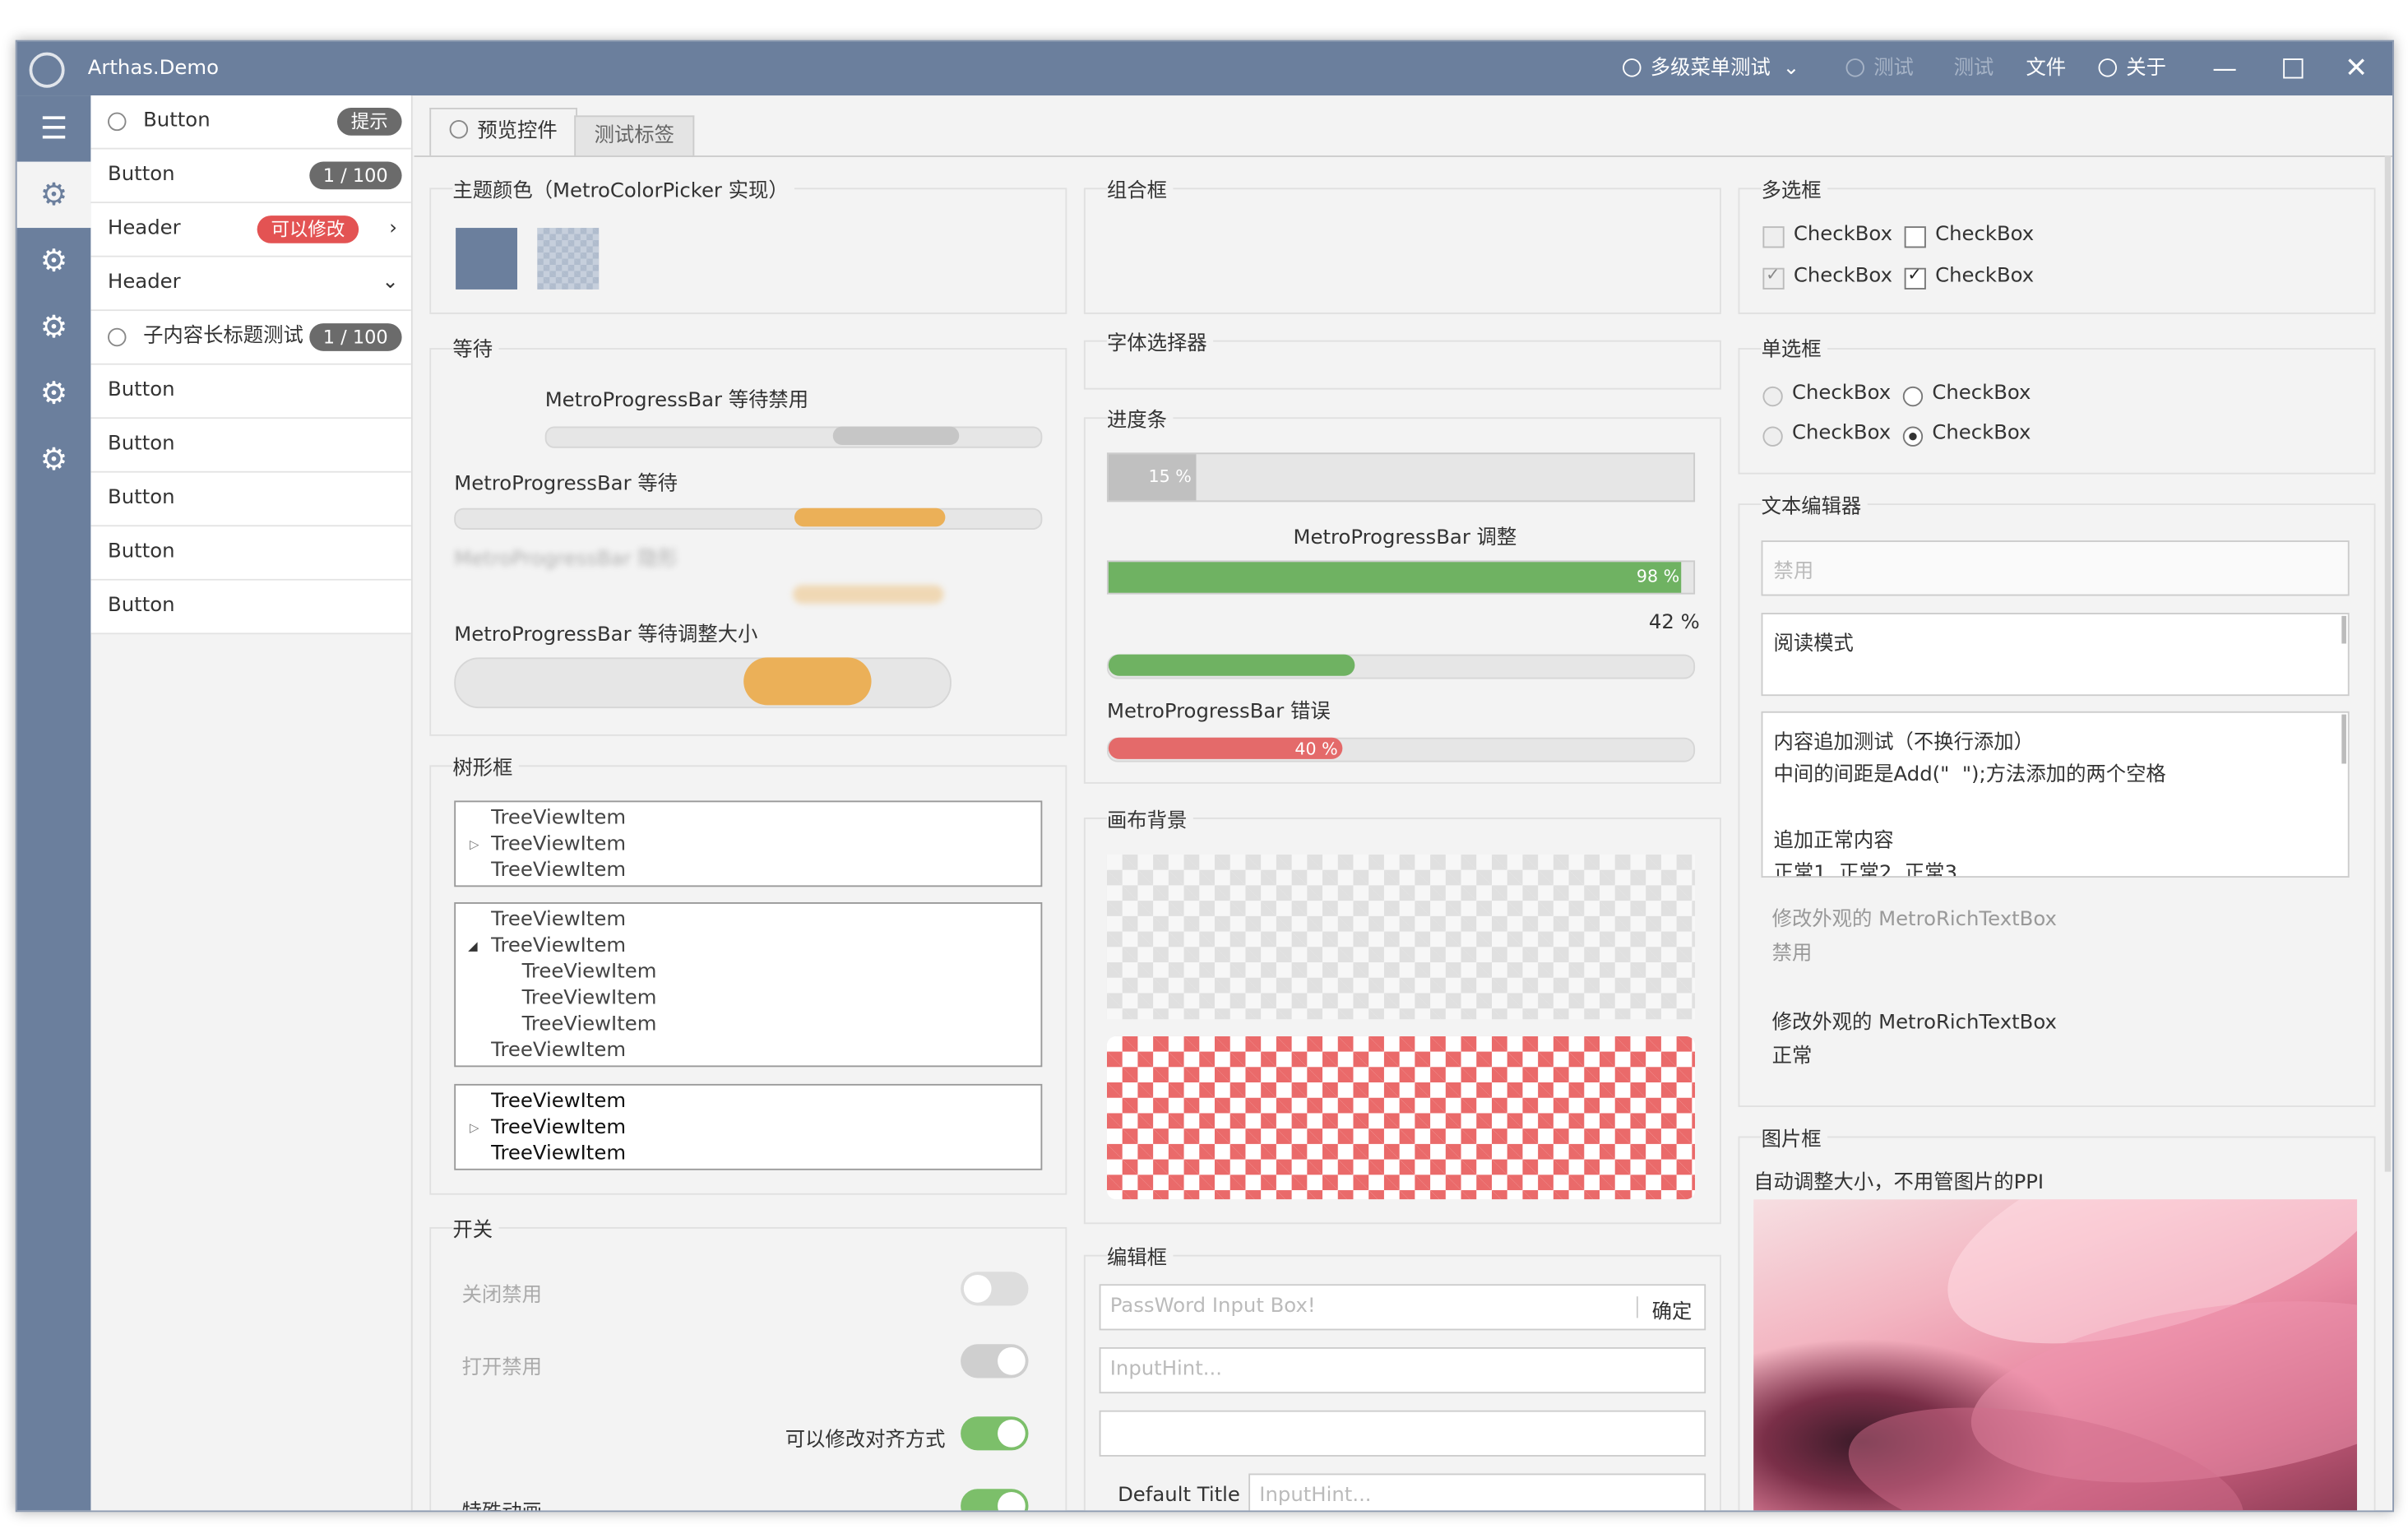  Describe the element at coordinates (1774, 277) in the screenshot. I see `checkbox-checked-disabled: ✓` at that location.